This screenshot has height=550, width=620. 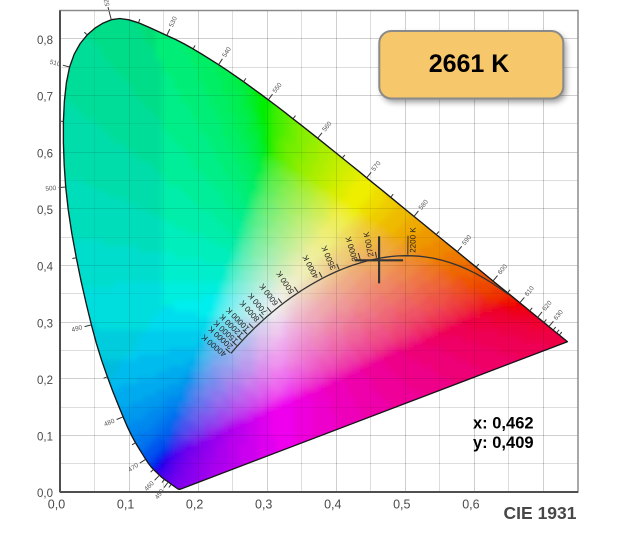 I want to click on svg-text: CIE 1931, so click(x=540, y=513).